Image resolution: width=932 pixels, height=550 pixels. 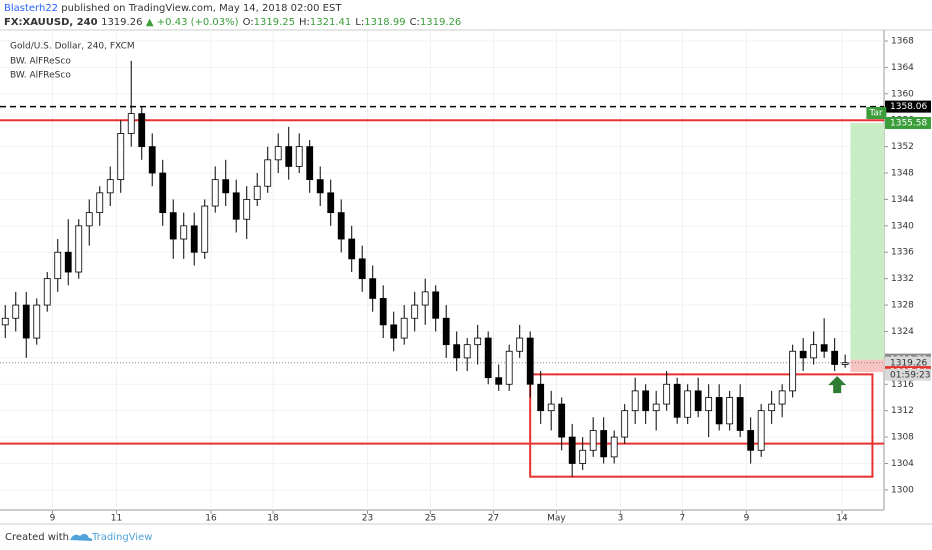 I want to click on ohlc: O:1319.25 H:1321.41 L:1318.99 C:1319.26, so click(x=352, y=22).